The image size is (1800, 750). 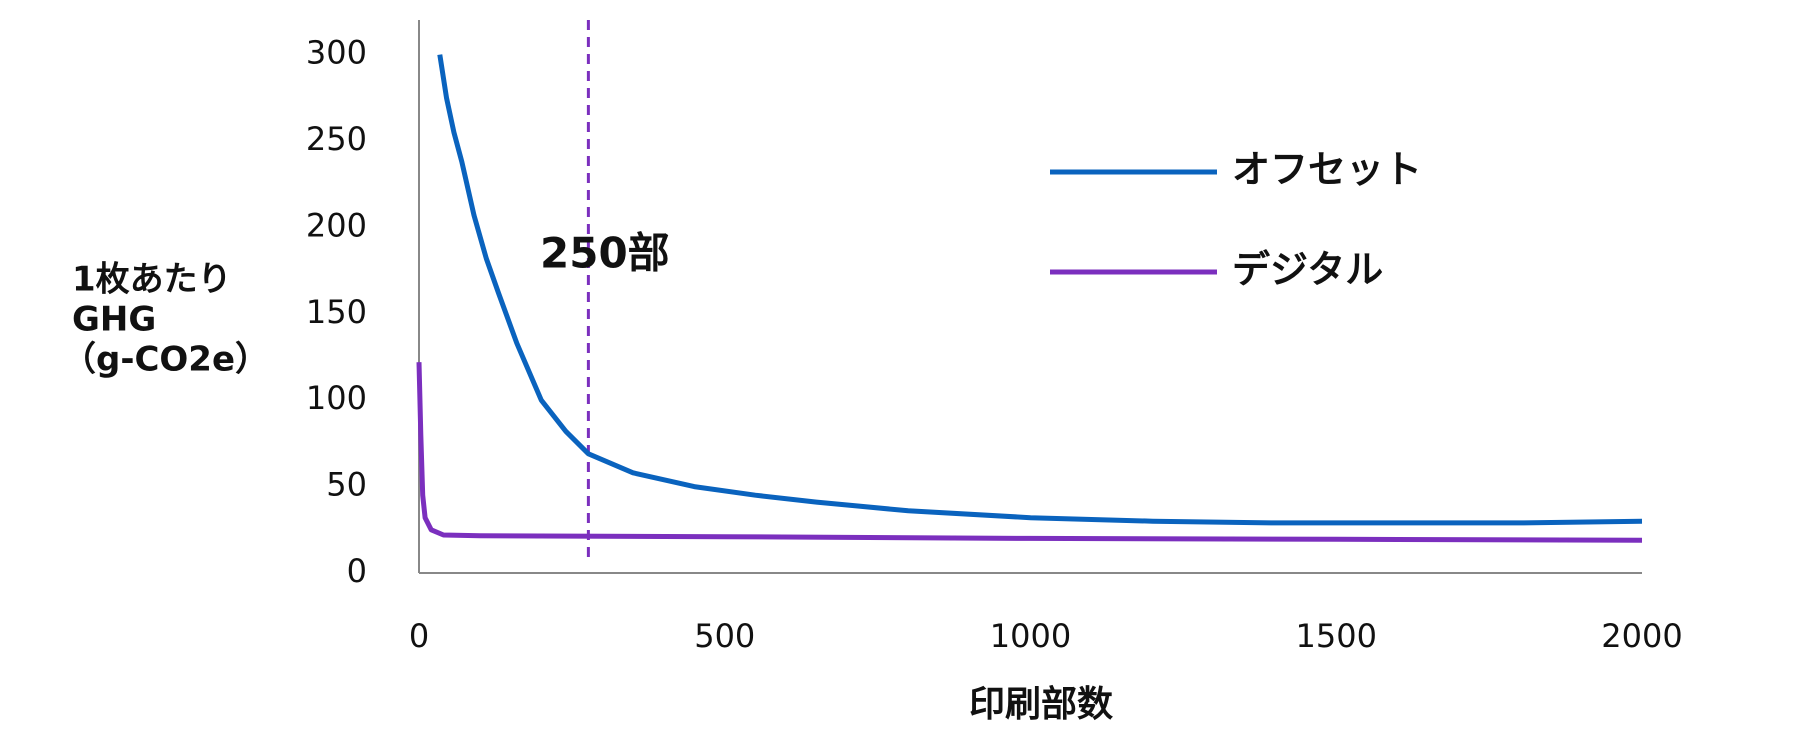 I want to click on y-tick-label: 150, so click(x=336, y=312).